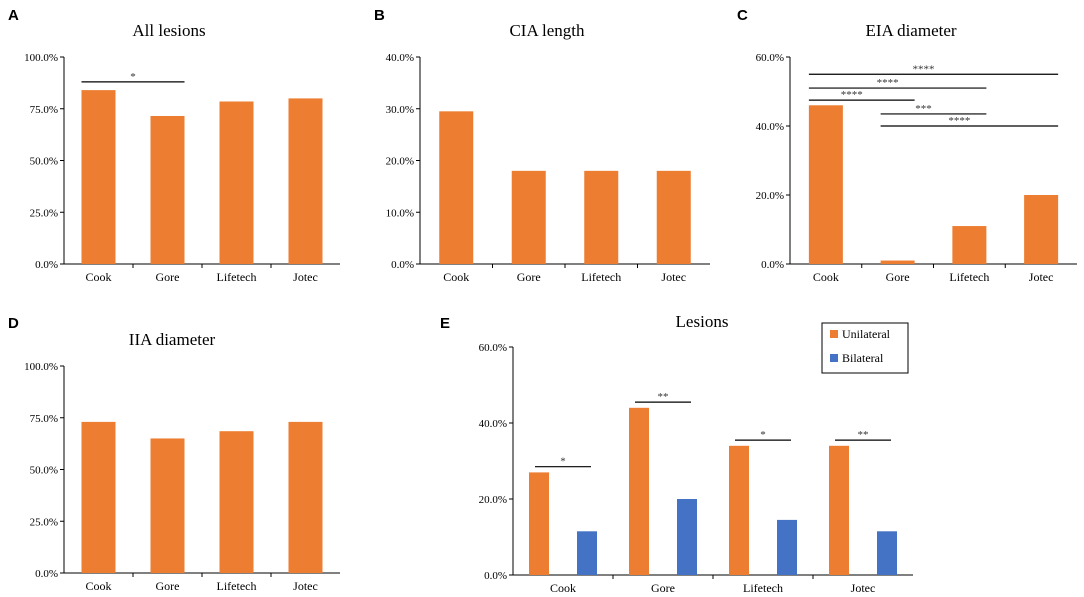  Describe the element at coordinates (687, 537) in the screenshot. I see `bar-e-bilateral-gore` at that location.